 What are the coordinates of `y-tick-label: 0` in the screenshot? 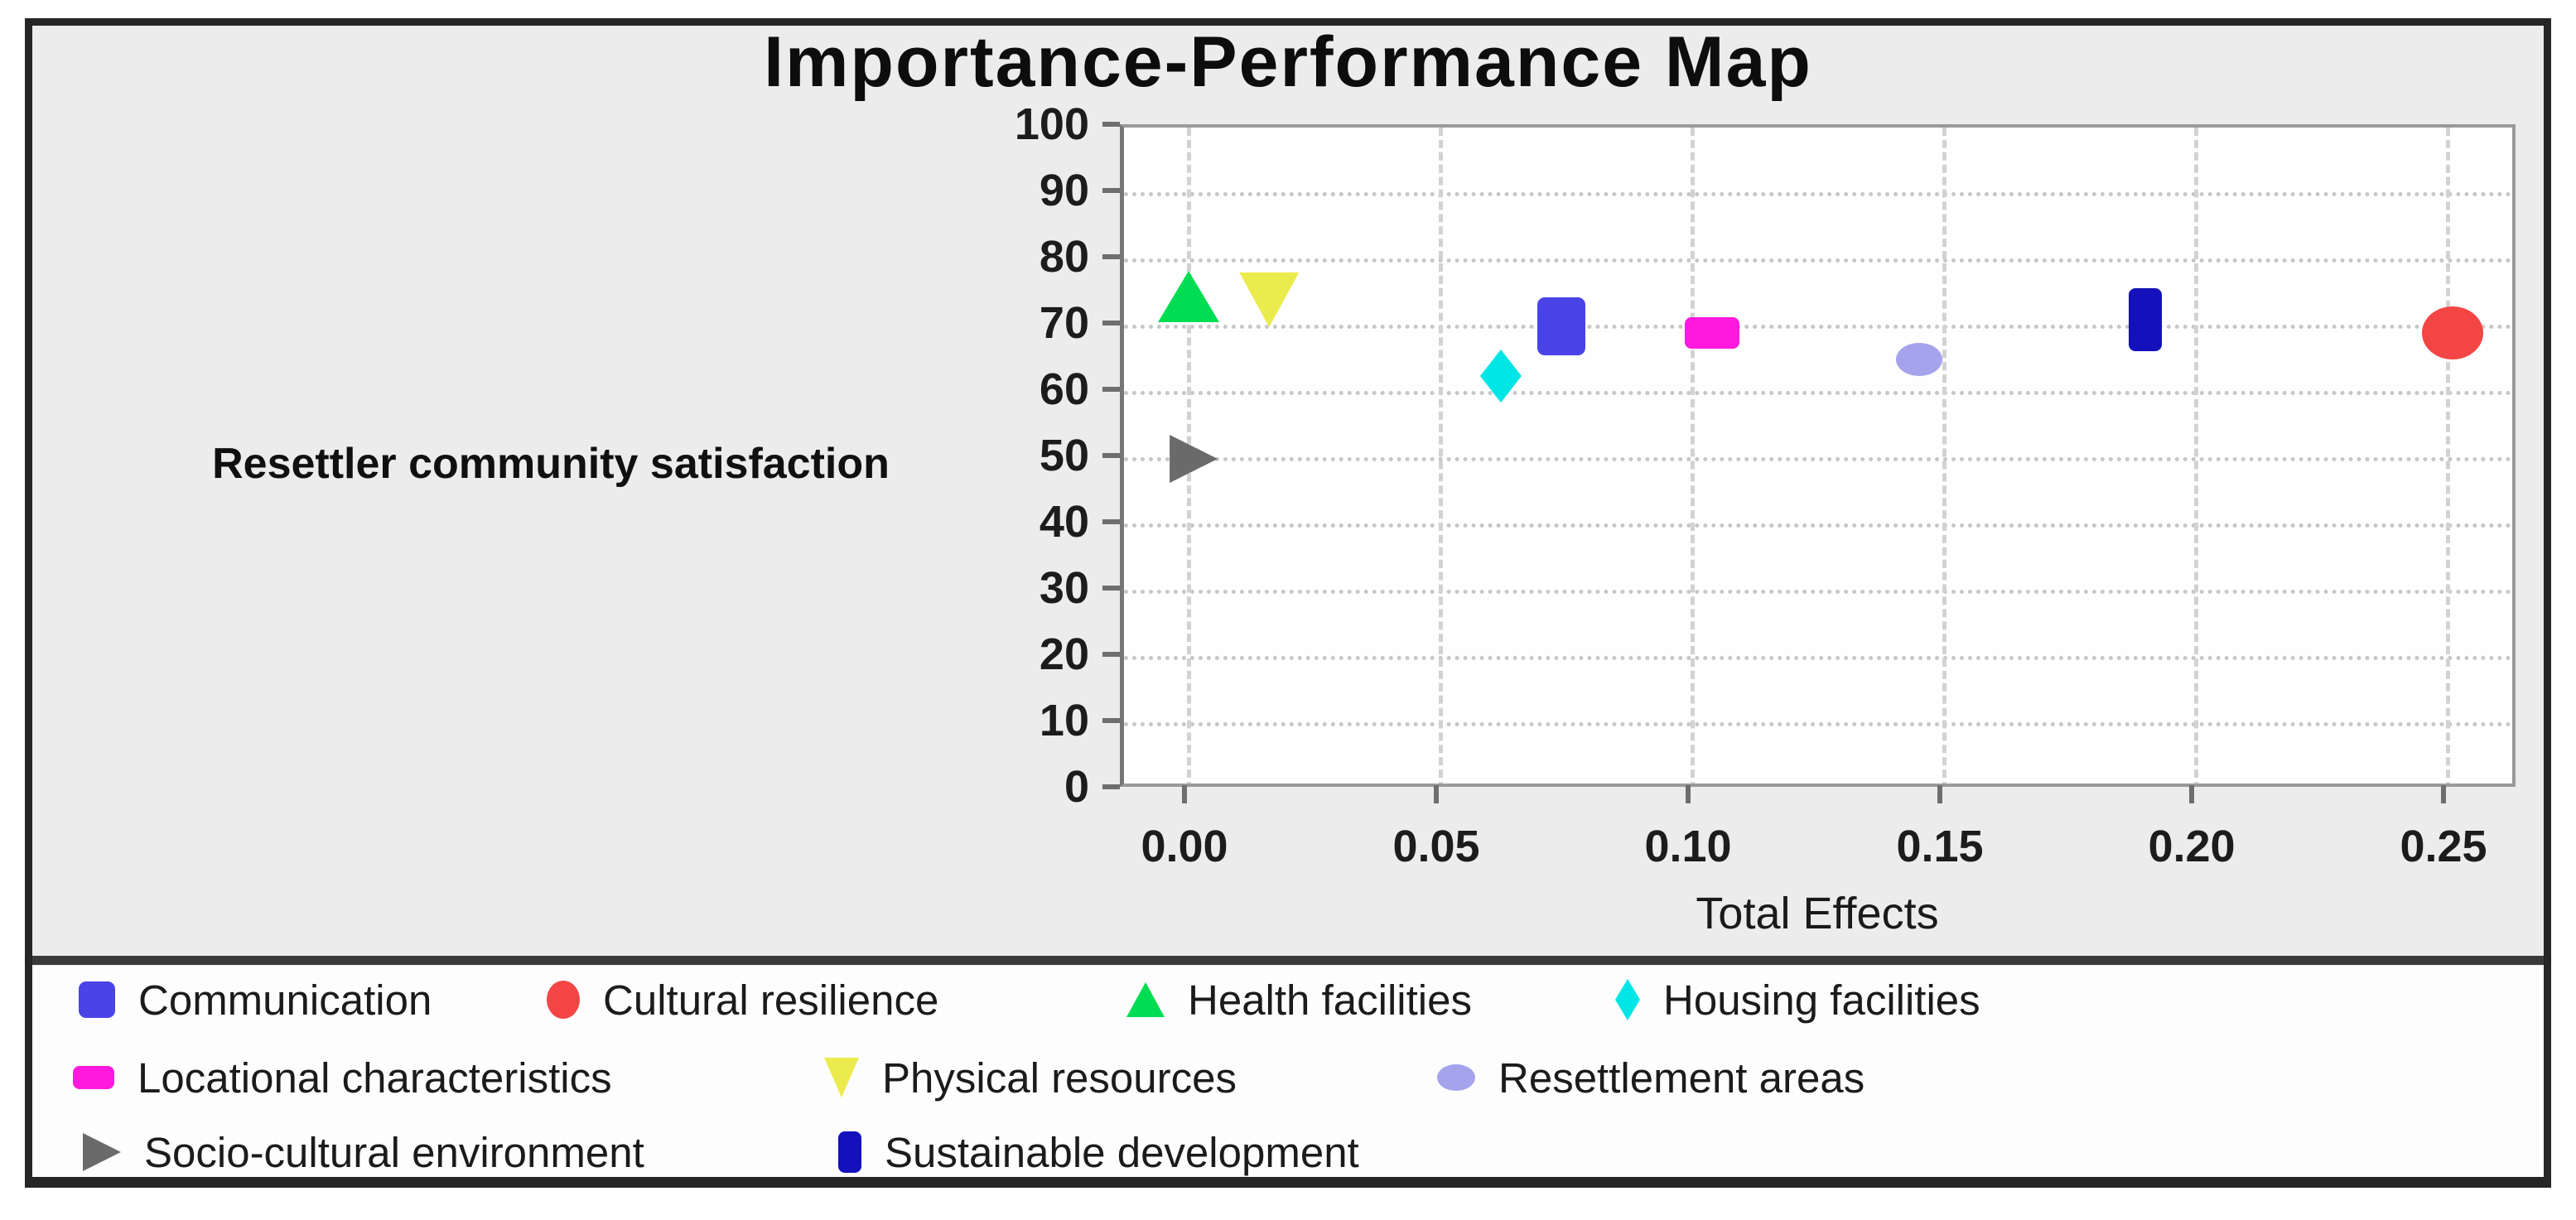 It's located at (1076, 787).